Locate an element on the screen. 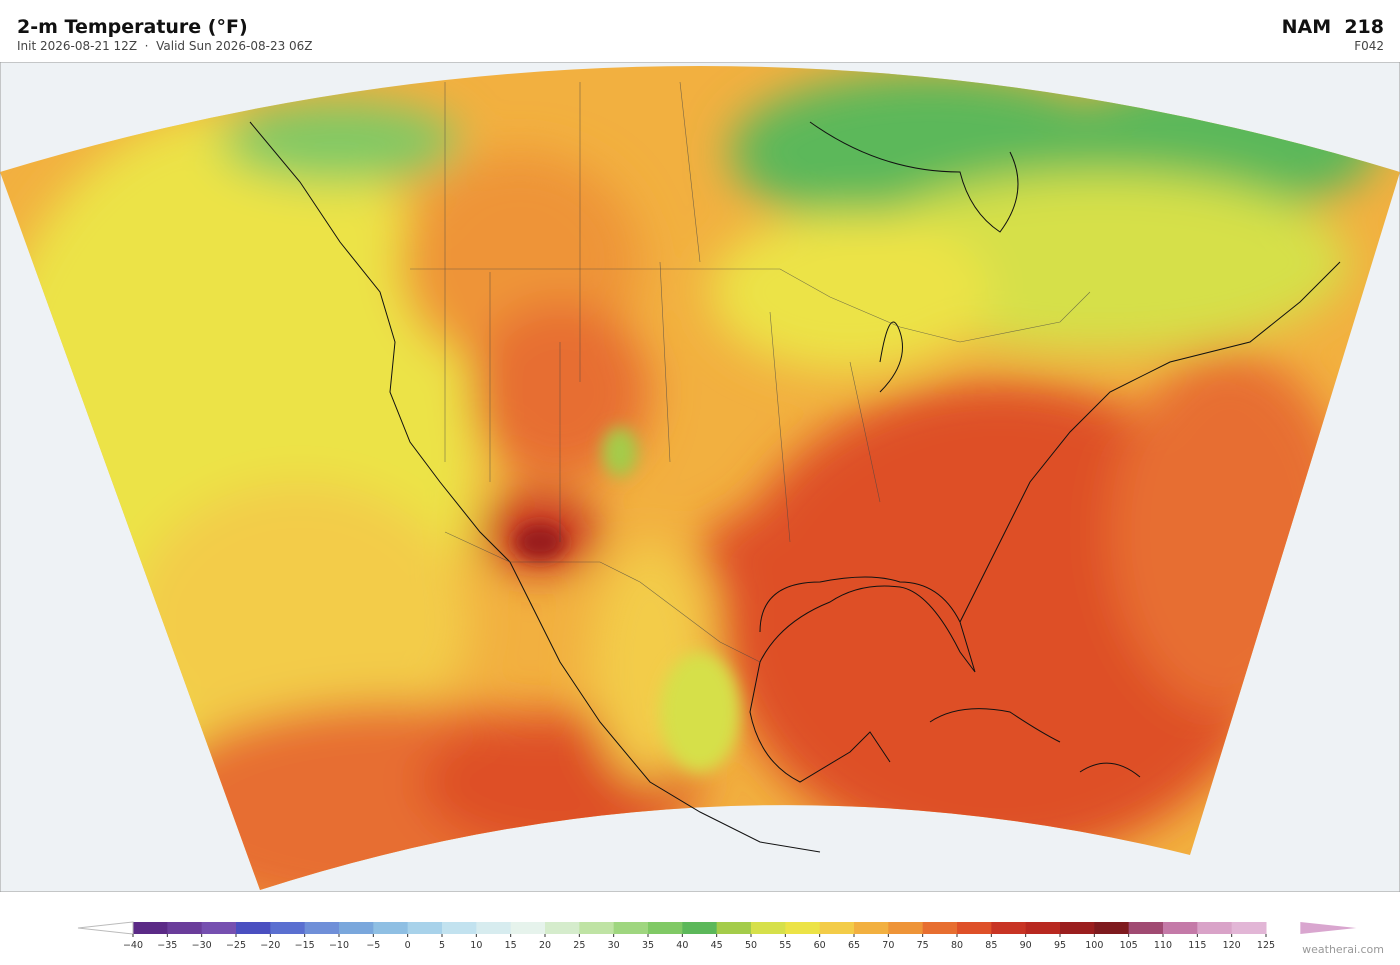 The image size is (1400, 965). colorbar-tick-label: 60 is located at coordinates (820, 945).